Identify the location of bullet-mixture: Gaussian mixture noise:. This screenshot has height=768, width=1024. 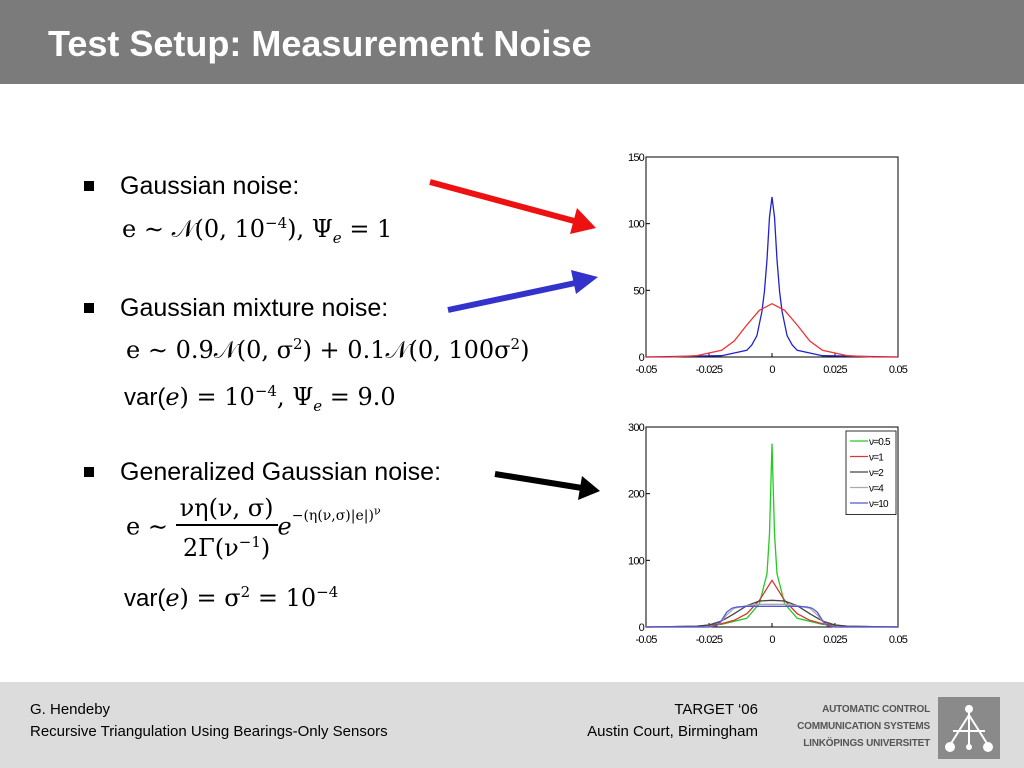
(254, 308).